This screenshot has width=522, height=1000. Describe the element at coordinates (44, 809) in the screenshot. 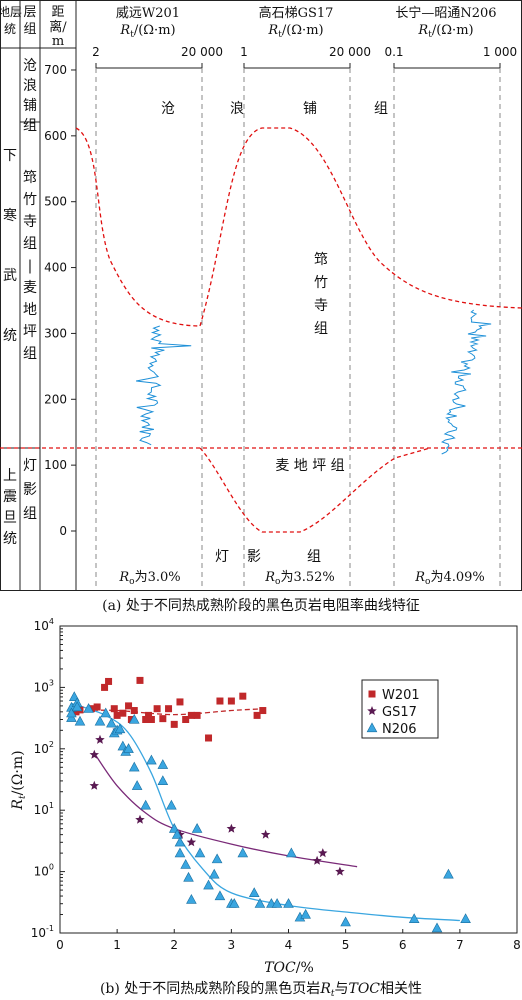

I see `y-tick-label: 10¹` at that location.